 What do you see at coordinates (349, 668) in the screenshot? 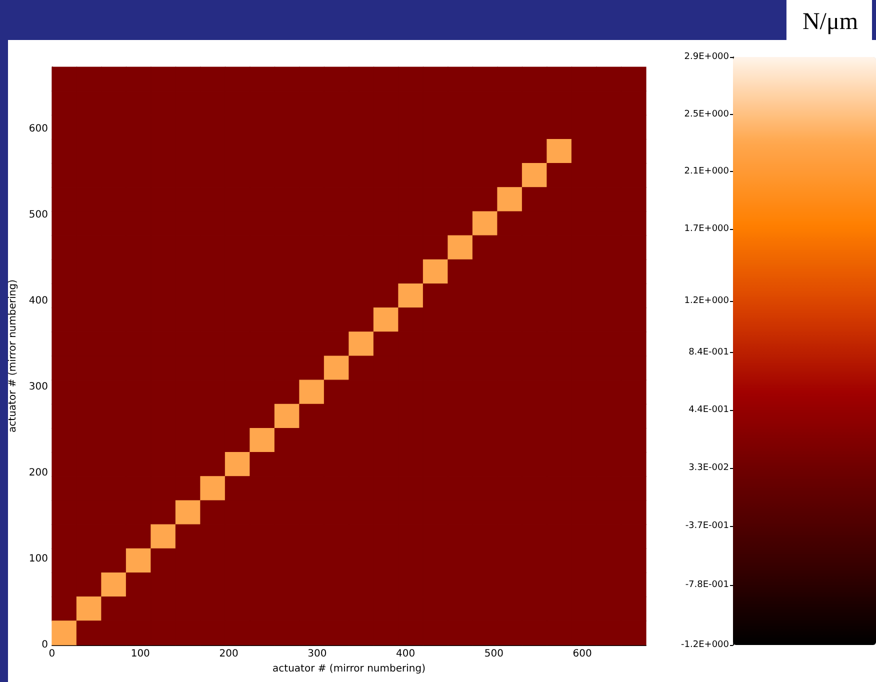
I see `x-axis-title: actuator # (mirror numbering)` at bounding box center [349, 668].